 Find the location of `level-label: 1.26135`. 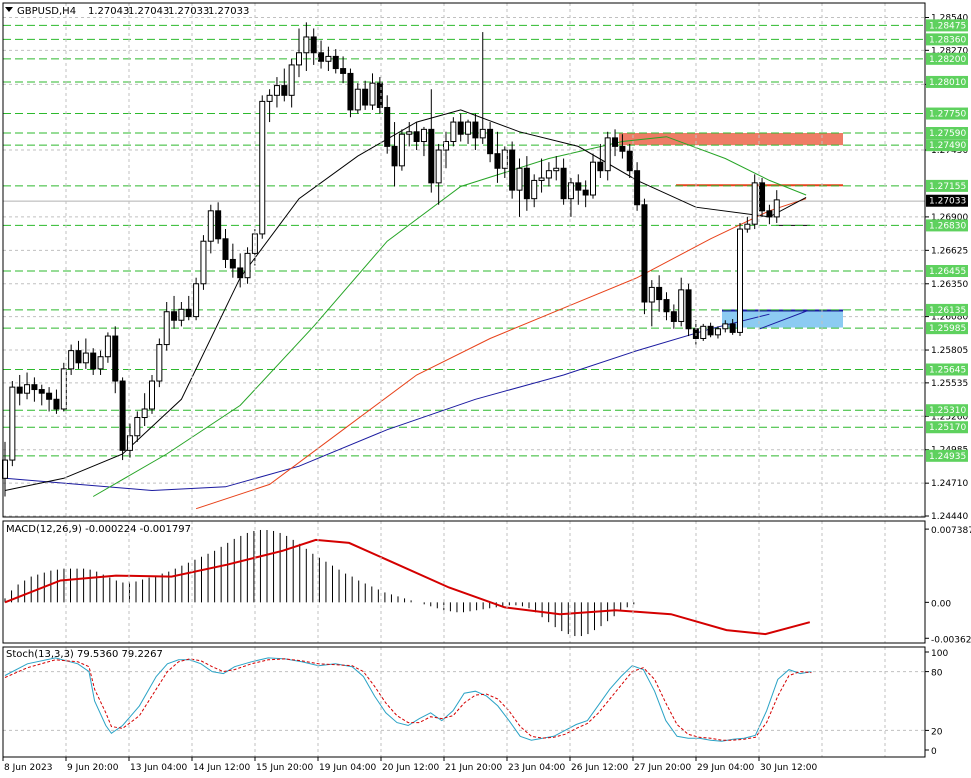

level-label: 1.26135 is located at coordinates (947, 311).